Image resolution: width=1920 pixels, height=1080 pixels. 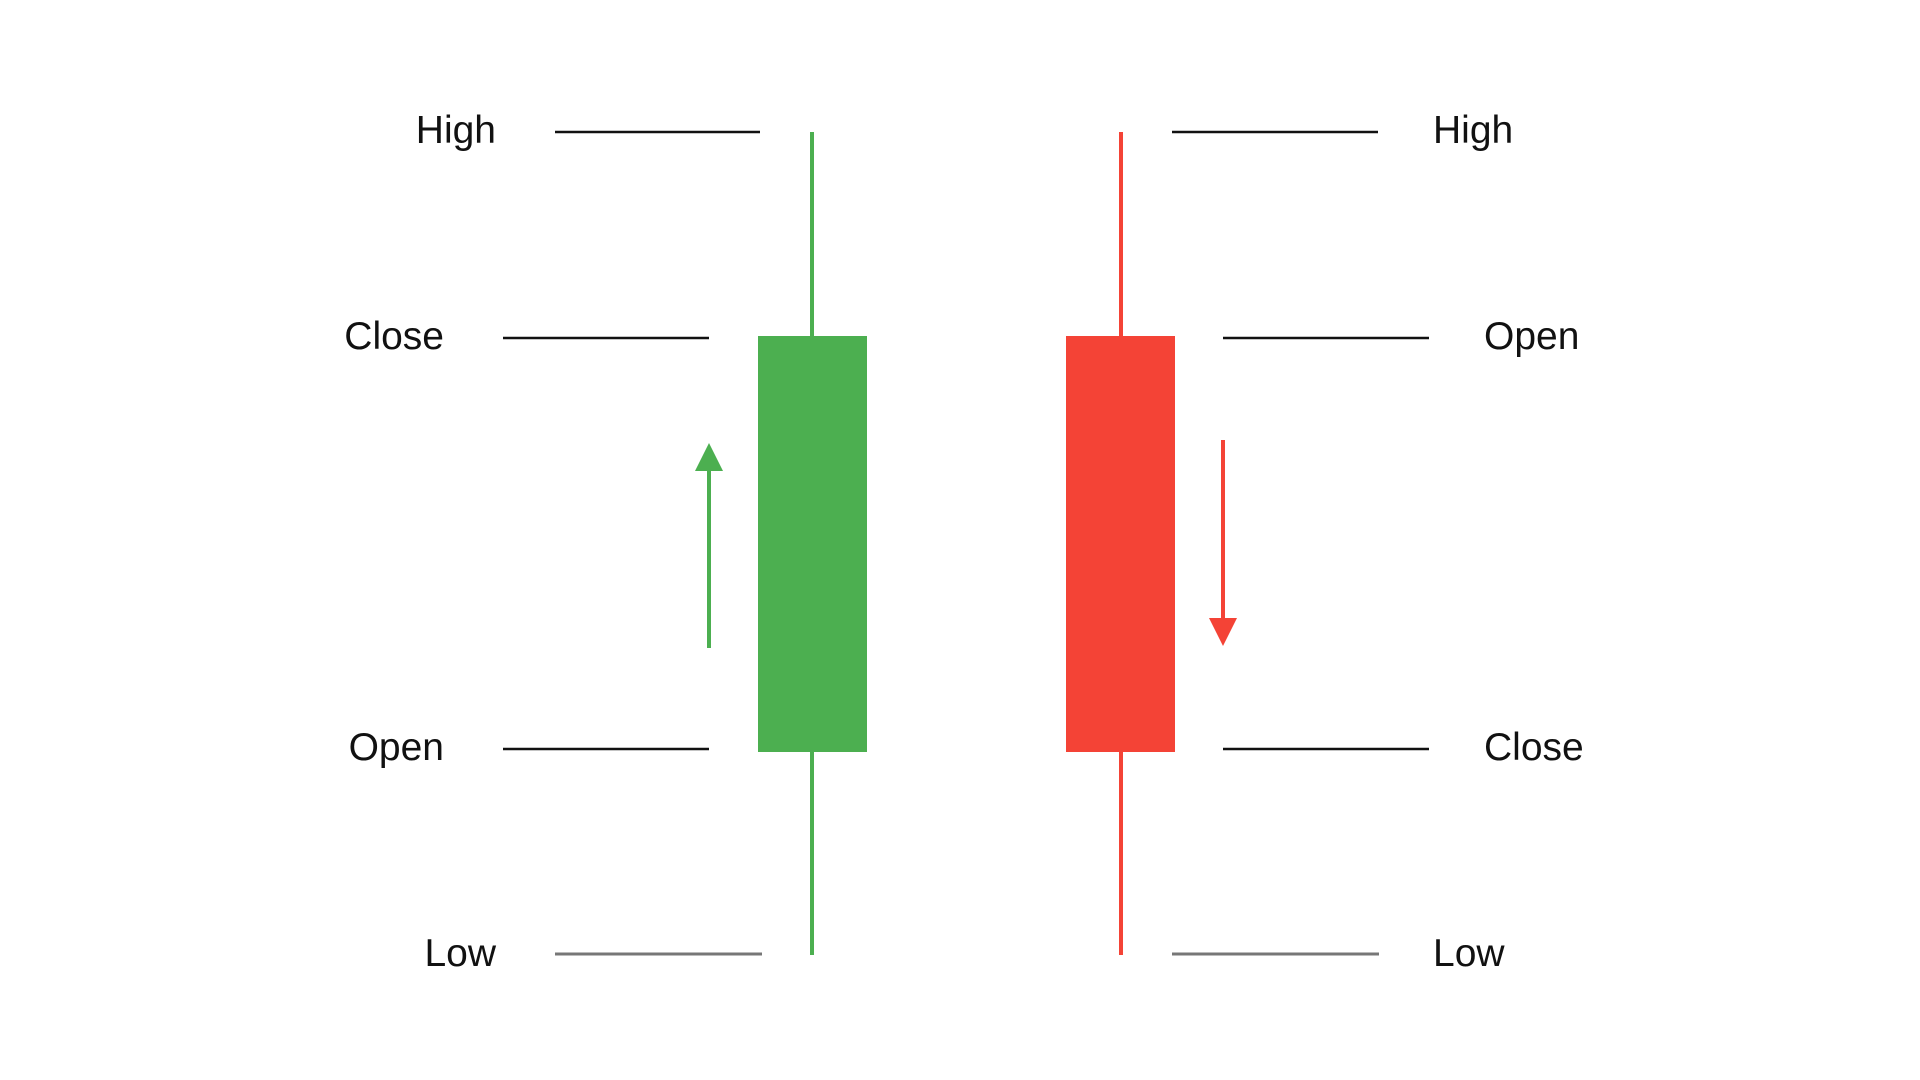 I want to click on bearish-candle-body, so click(x=1120, y=544).